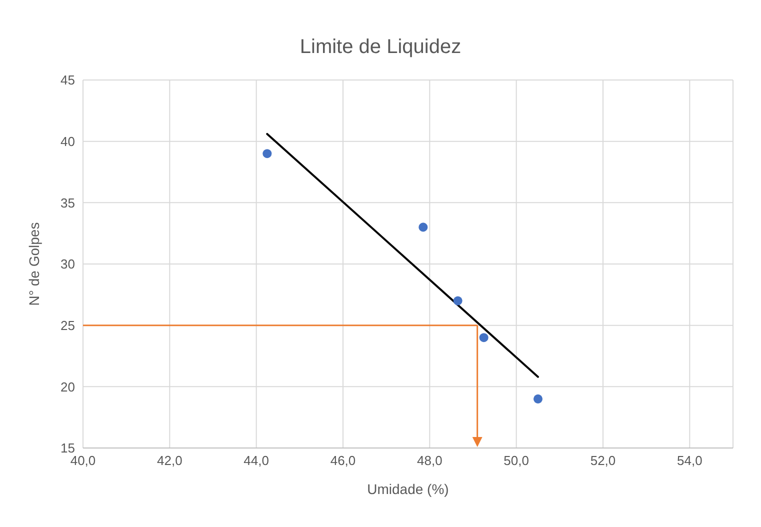 Image resolution: width=761 pixels, height=527 pixels. Describe the element at coordinates (689, 460) in the screenshot. I see `x-tick-label: 54,0` at that location.